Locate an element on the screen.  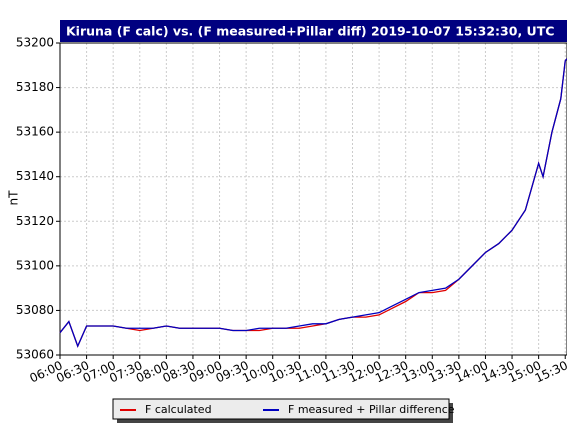
y-tick-label: 53120 is located at coordinates (35, 221).